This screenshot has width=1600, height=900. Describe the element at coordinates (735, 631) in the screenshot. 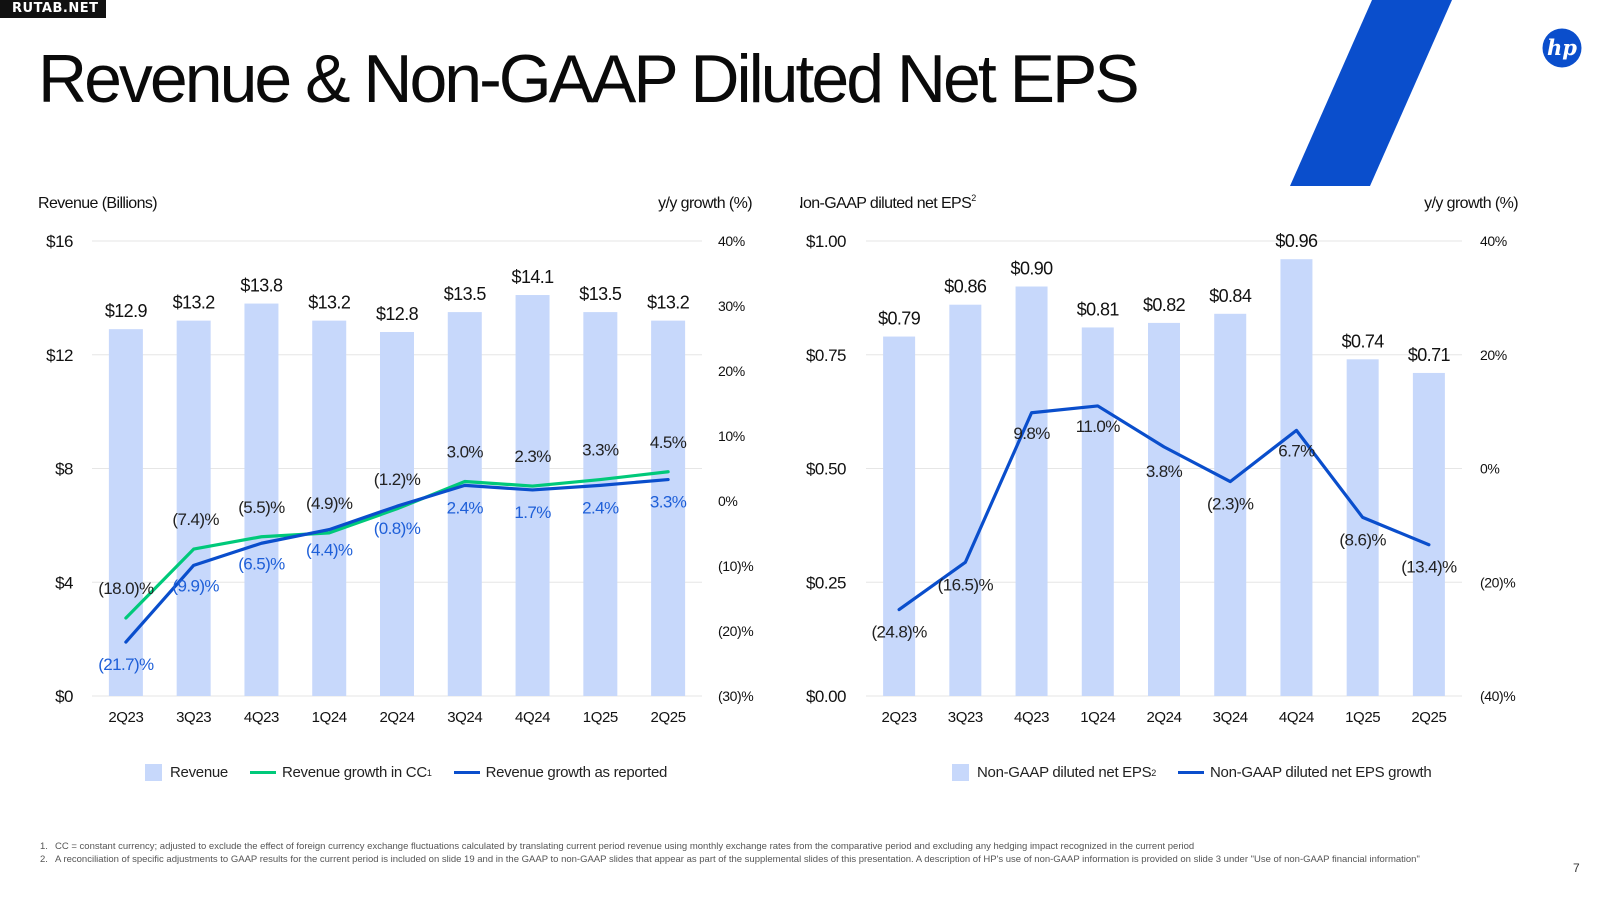

I see `y2-tick-label: (20)%` at that location.